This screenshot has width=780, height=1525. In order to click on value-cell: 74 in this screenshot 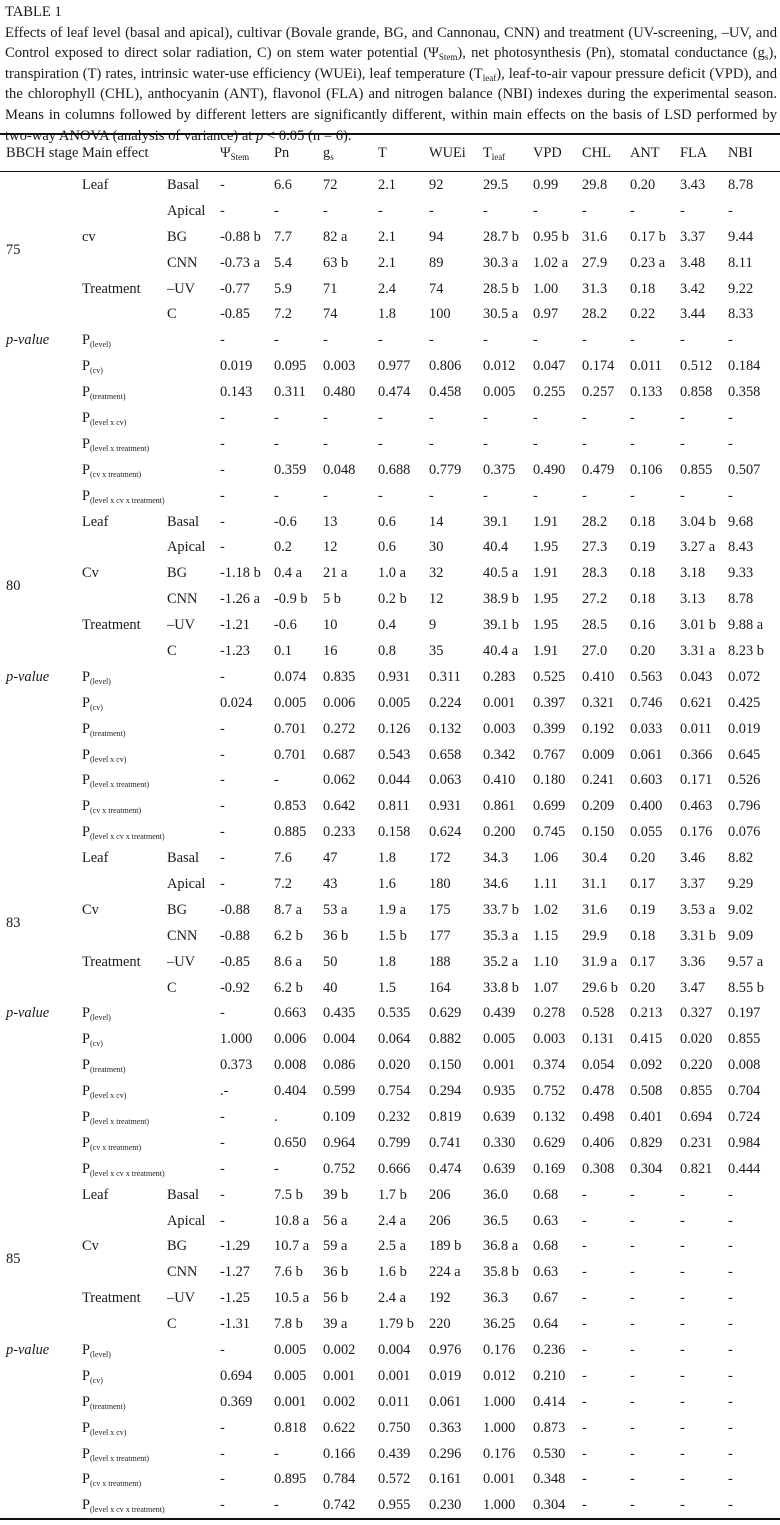, I will do `click(330, 314)`.